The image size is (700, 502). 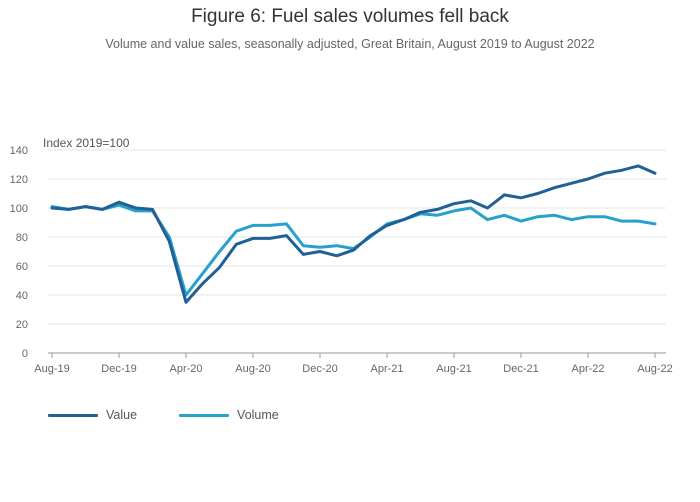 What do you see at coordinates (118, 369) in the screenshot?
I see `x-tick-label: Dec-19` at bounding box center [118, 369].